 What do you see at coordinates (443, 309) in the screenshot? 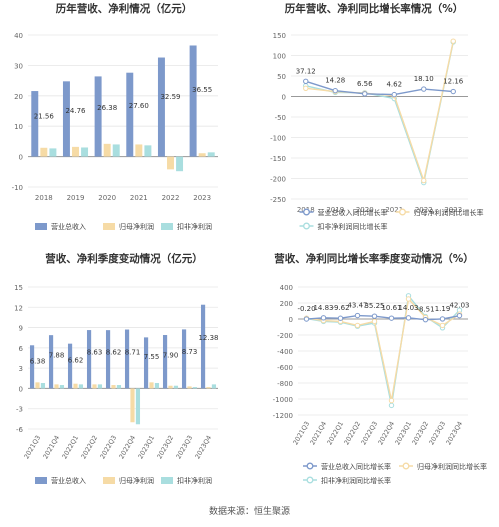
I see `growth-data-label: 1.19` at bounding box center [443, 309].